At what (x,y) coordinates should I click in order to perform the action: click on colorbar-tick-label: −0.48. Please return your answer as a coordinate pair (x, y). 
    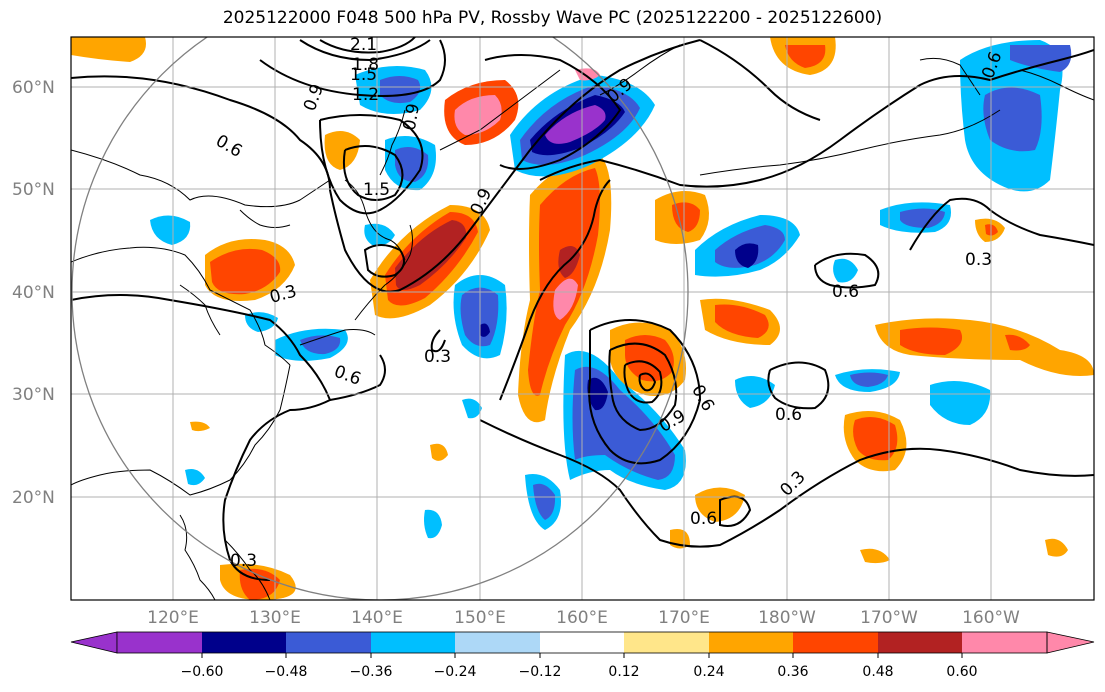
    Looking at the image, I should click on (286, 672).